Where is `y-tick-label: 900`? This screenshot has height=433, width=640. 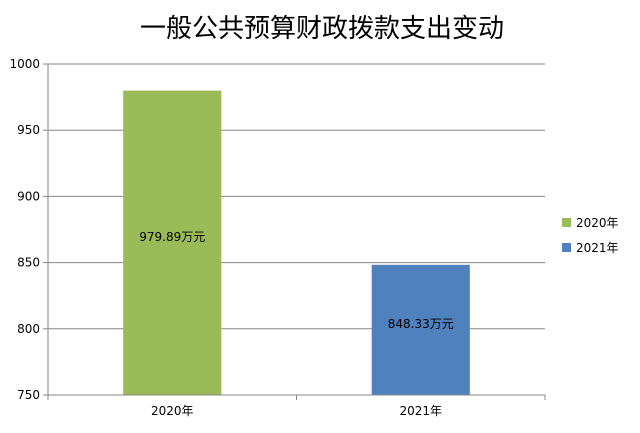
y-tick-label: 900 is located at coordinates (28, 196).